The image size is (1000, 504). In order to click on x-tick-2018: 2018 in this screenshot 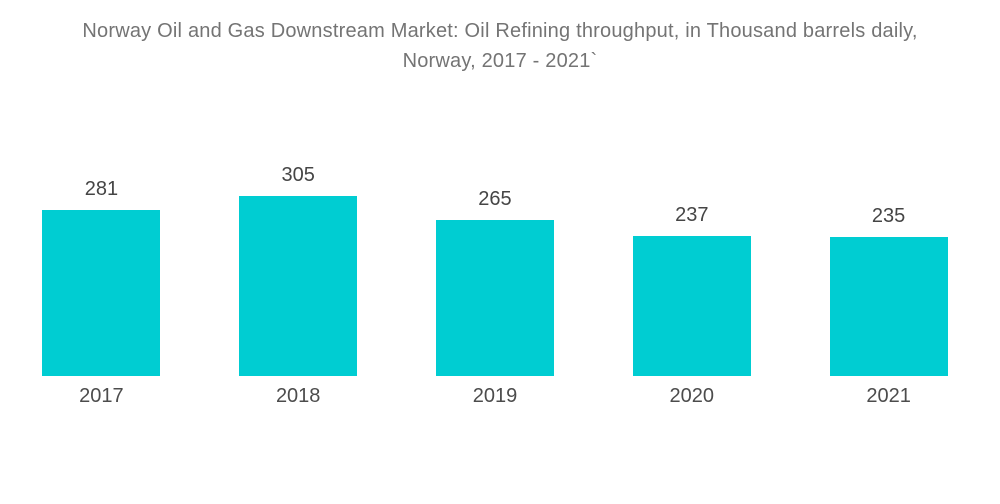, I will do `click(298, 396)`.